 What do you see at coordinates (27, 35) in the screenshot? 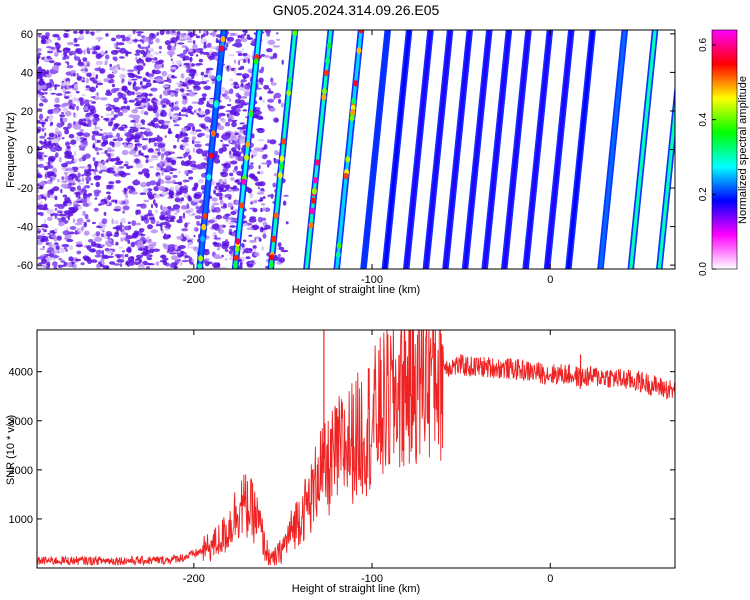
I see `y-tick-label: 60` at bounding box center [27, 35].